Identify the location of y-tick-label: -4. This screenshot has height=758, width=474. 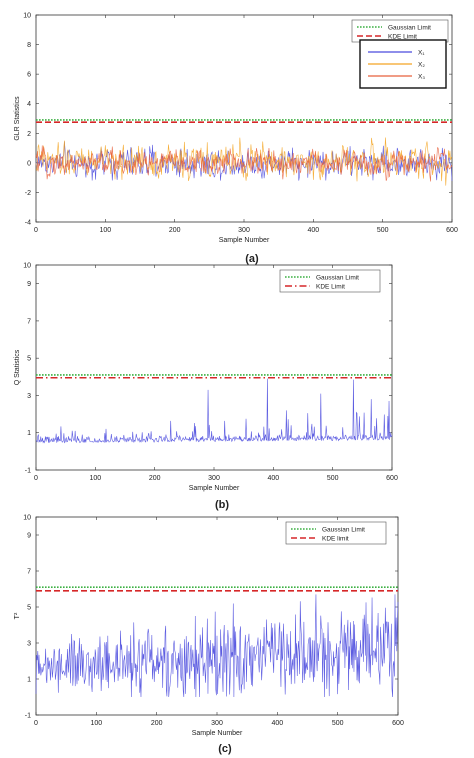
(28, 223).